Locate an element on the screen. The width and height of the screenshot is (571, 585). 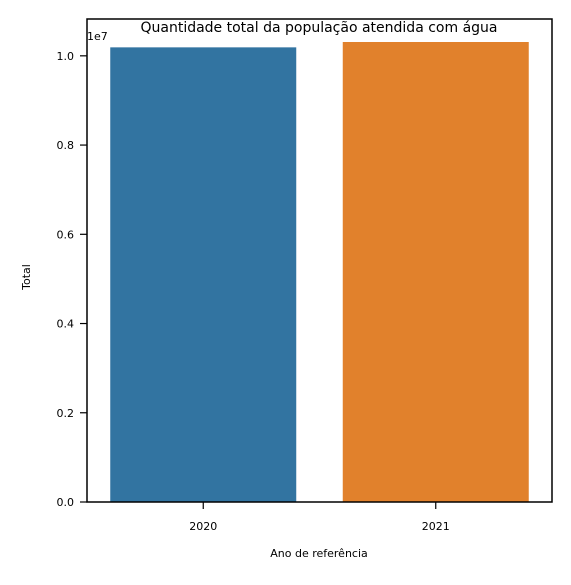
x-tick-label-2021: 2021 is located at coordinates (436, 526).